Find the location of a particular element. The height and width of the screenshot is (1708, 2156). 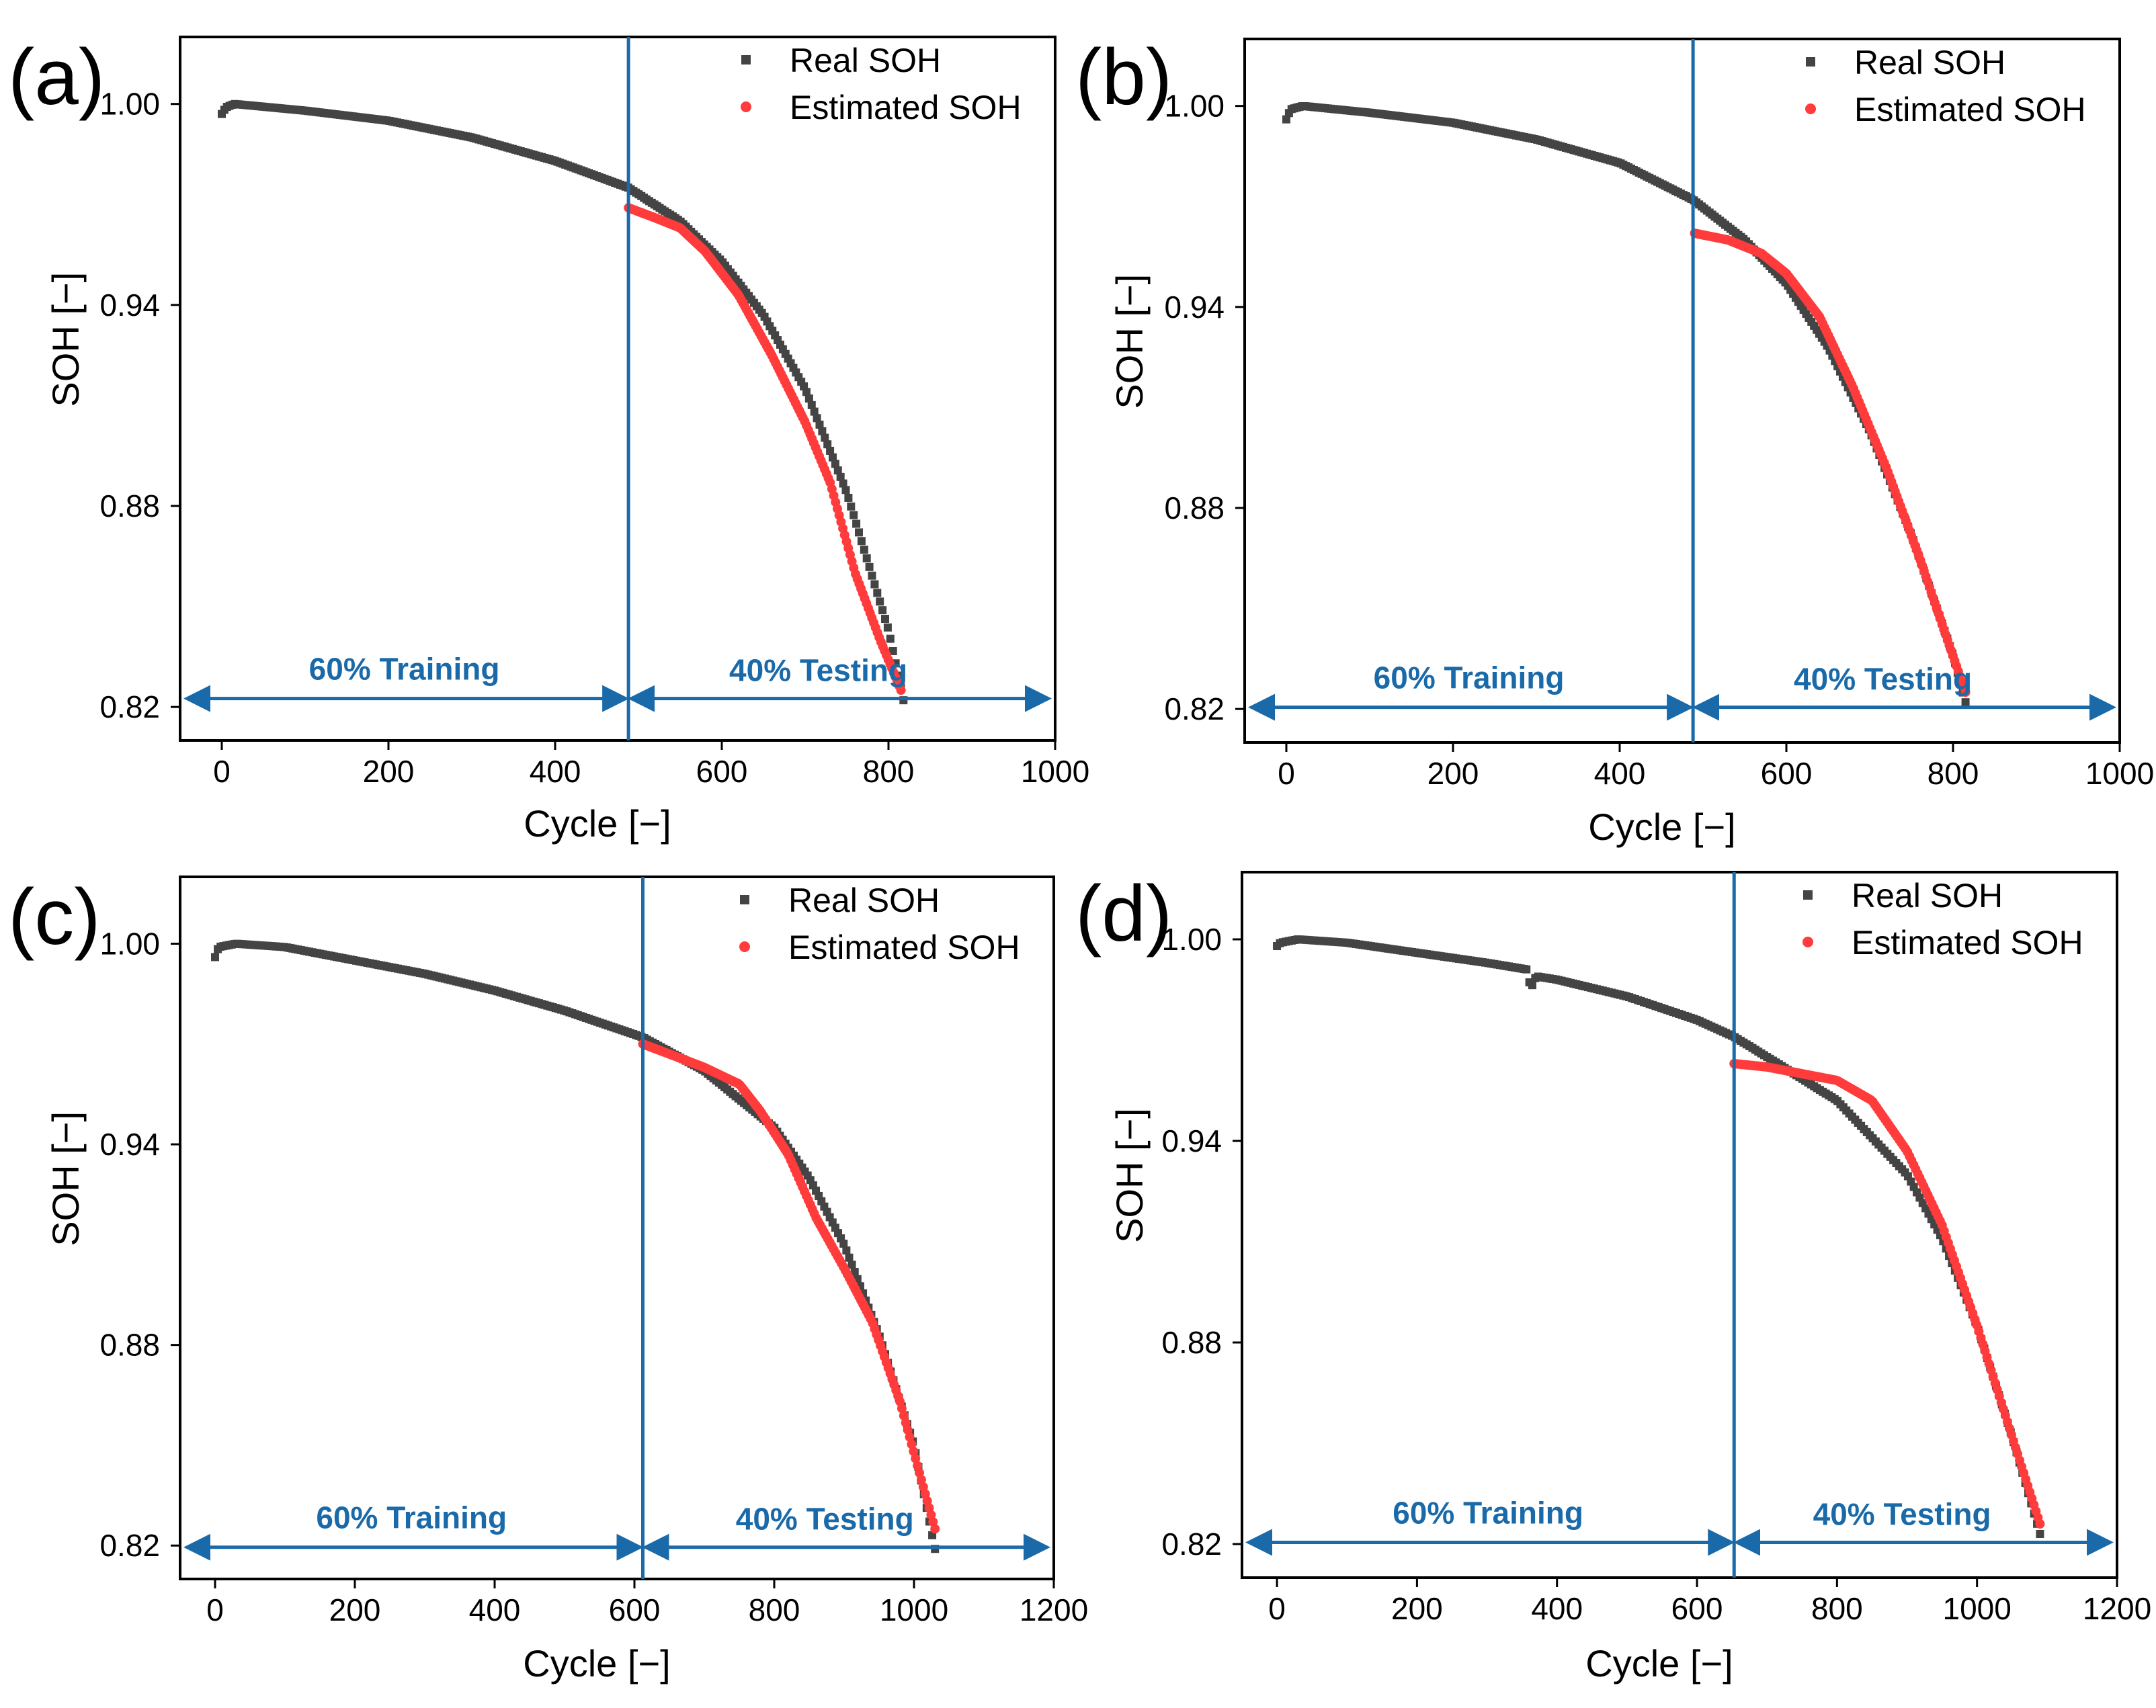

panel-label: (a) is located at coordinates (56, 77).